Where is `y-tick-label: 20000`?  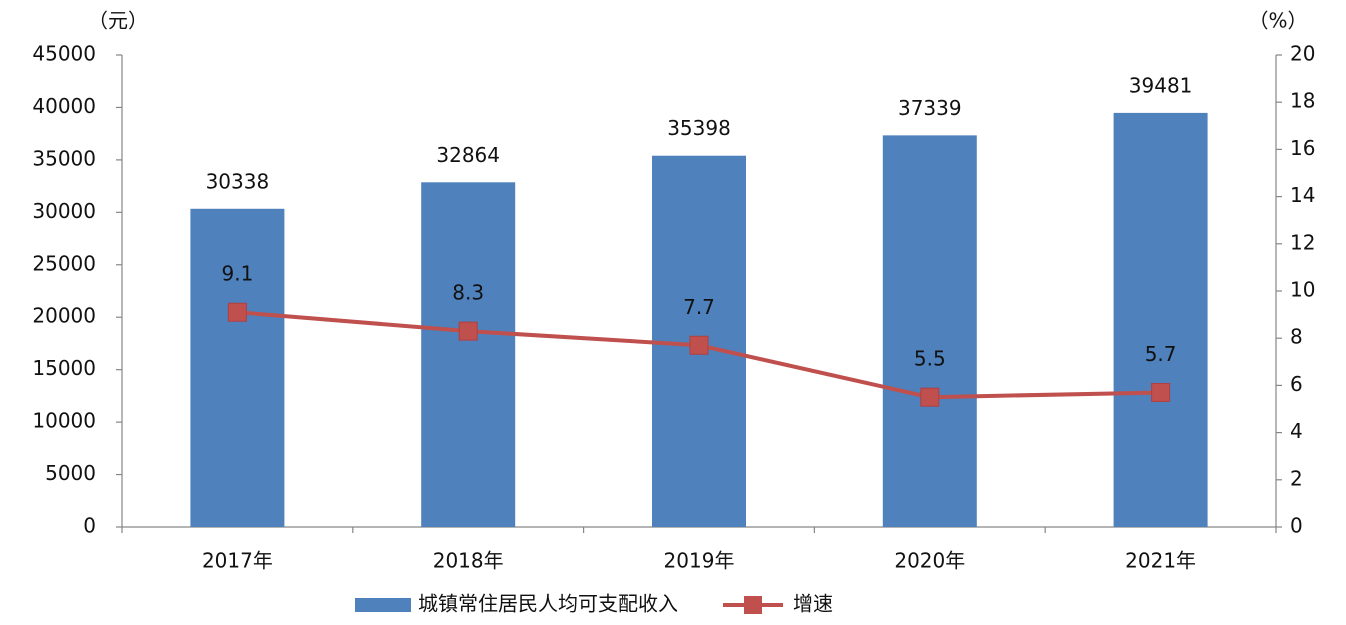 y-tick-label: 20000 is located at coordinates (64, 316).